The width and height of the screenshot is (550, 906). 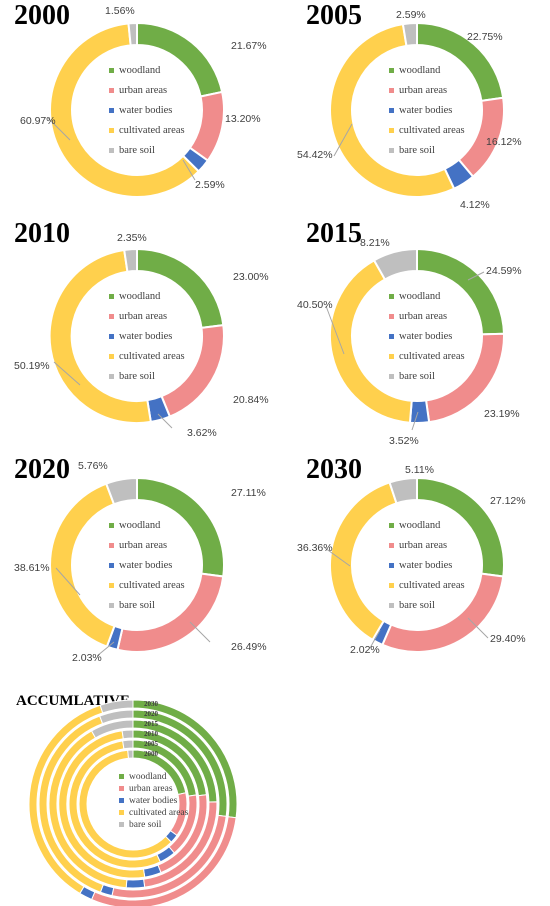 What do you see at coordinates (504, 271) in the screenshot?
I see `data-label-woodland: 24.59%` at bounding box center [504, 271].